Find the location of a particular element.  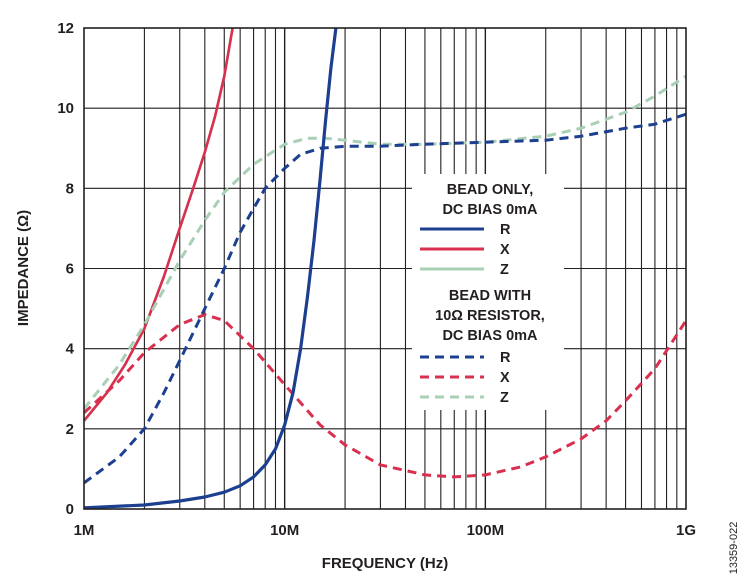

legend-label-solid-r: R is located at coordinates (505, 230).